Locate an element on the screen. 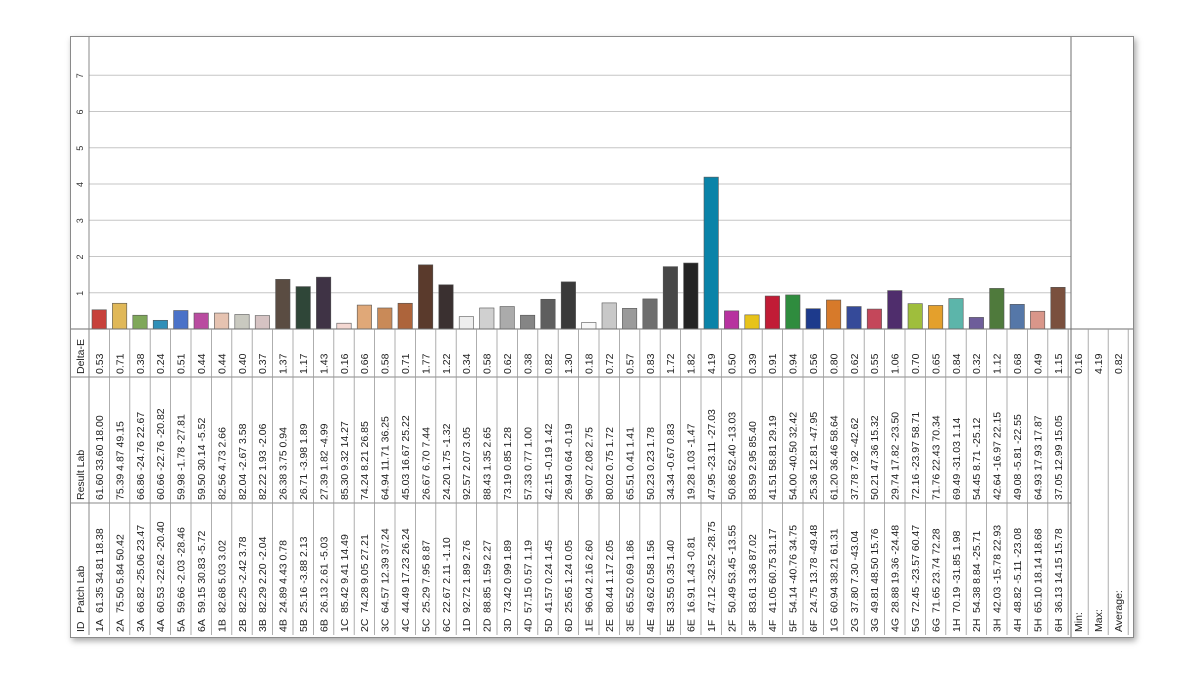 Image resolution: width=1200 pixels, height=675 pixels. patch-id: 4E is located at coordinates (651, 625).